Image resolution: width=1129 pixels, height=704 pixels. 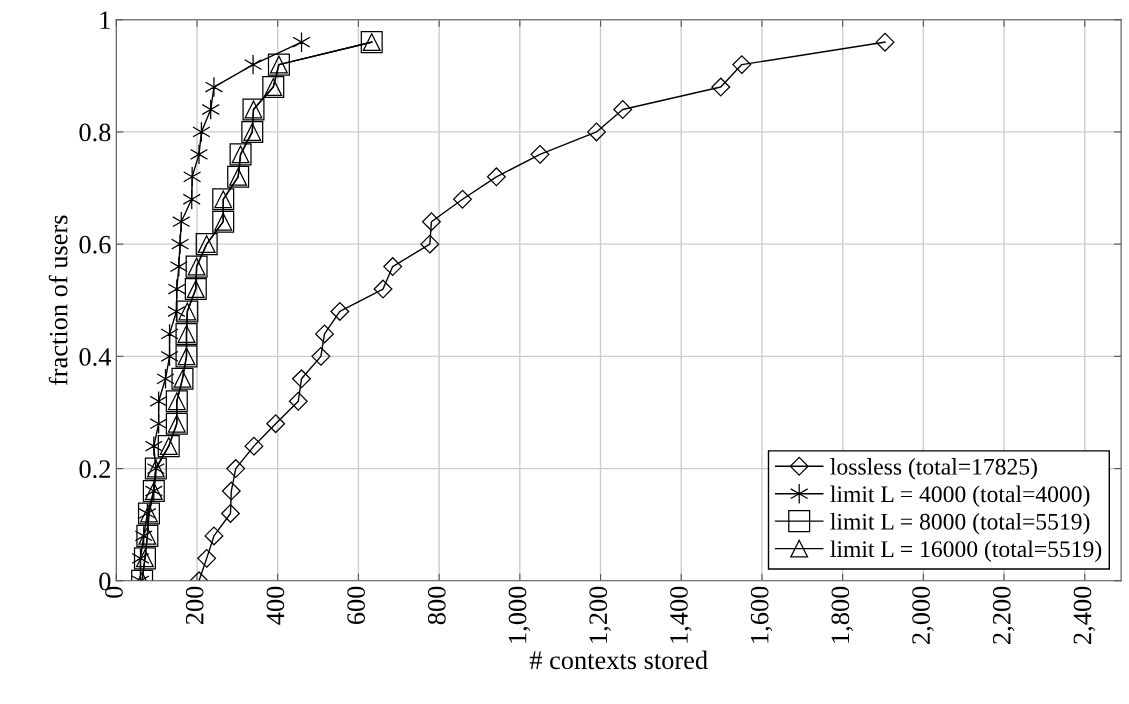 What do you see at coordinates (933, 469) in the screenshot?
I see `legend-label: lossless (total=17825)` at bounding box center [933, 469].